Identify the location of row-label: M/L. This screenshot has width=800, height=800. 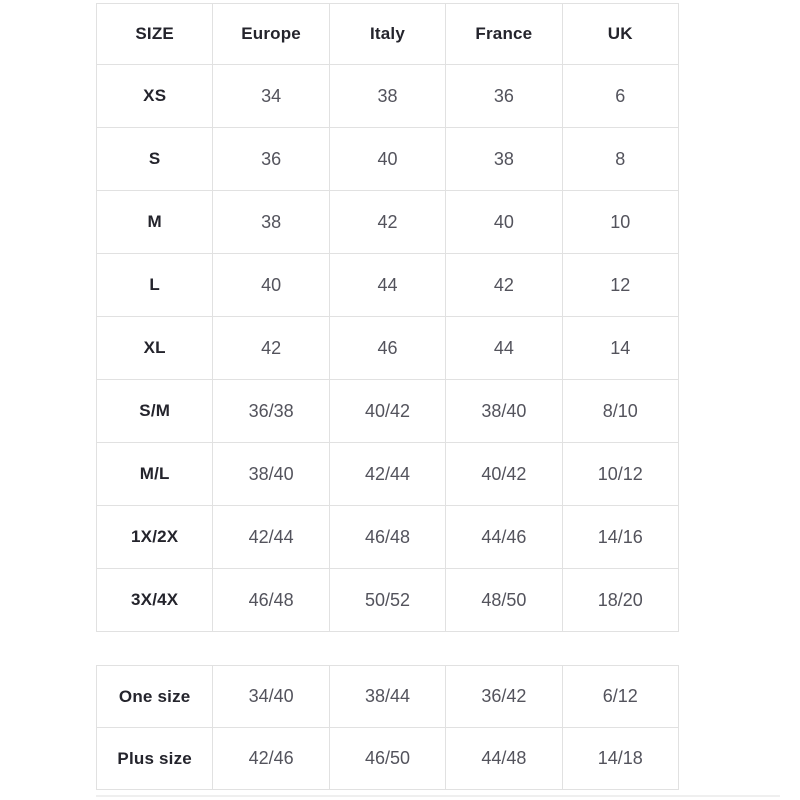
(154, 474).